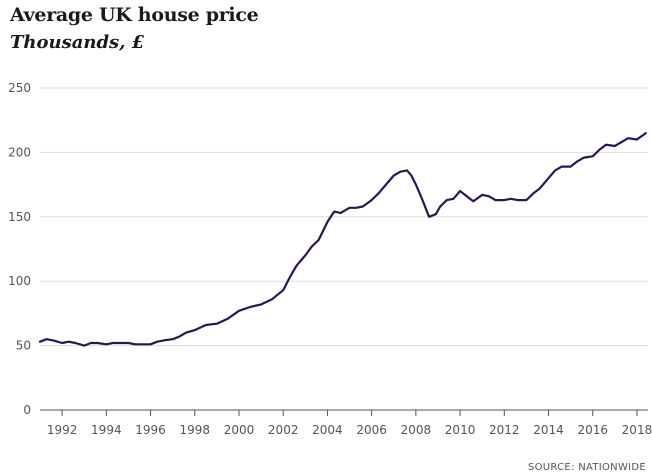 The height and width of the screenshot is (476, 652). What do you see at coordinates (283, 430) in the screenshot?
I see `x-tick-label: 2002` at bounding box center [283, 430].